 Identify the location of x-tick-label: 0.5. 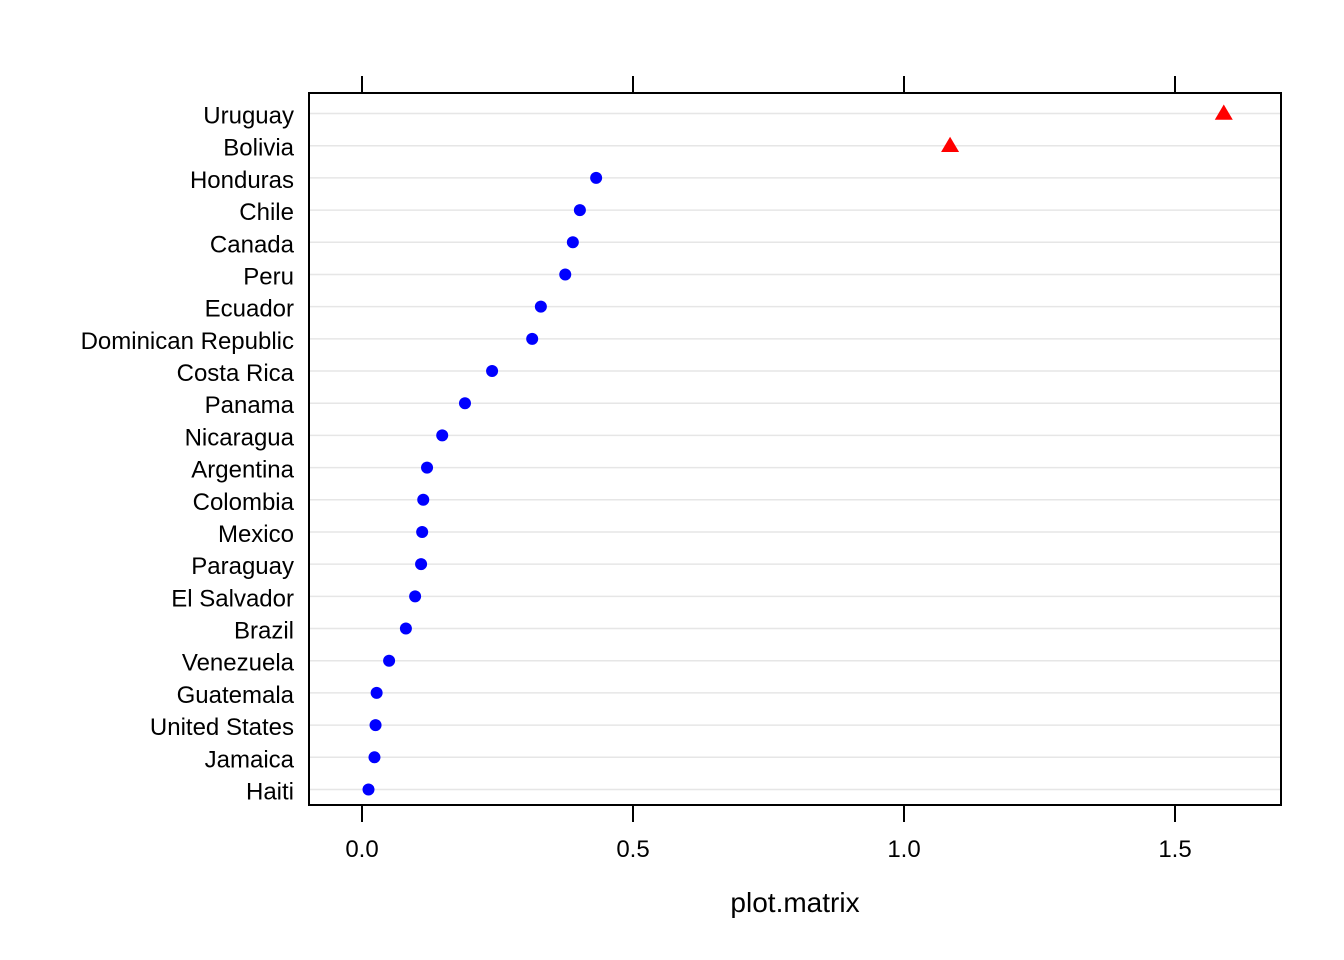
(632, 849).